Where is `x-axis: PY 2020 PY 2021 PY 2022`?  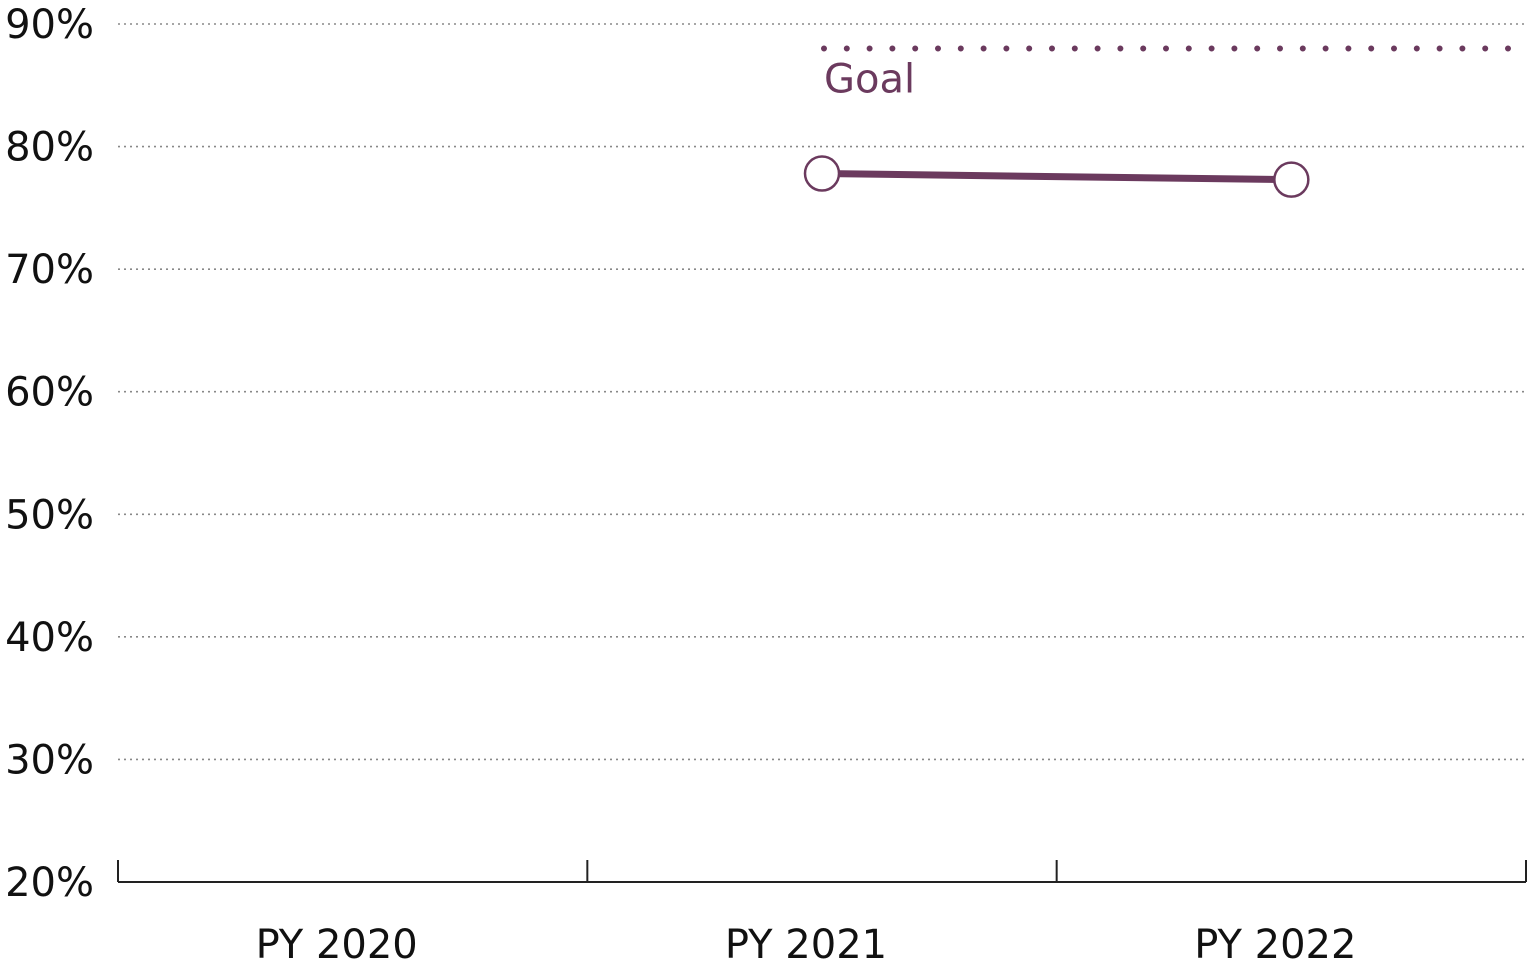
x-axis: PY 2020 PY 2021 PY 2022 is located at coordinates (822, 912).